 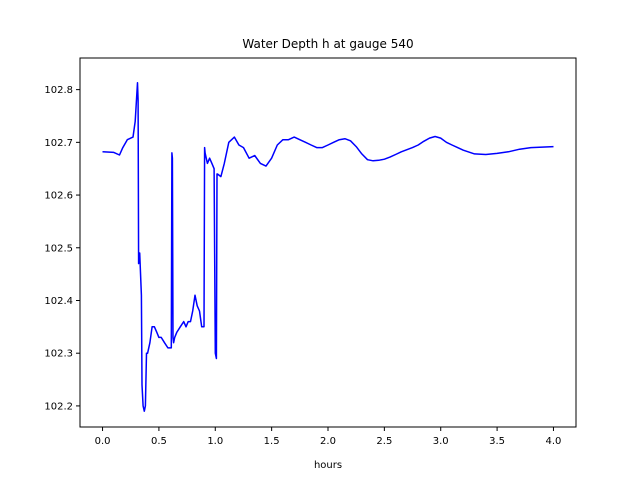 I want to click on chart-title: Water Depth h at gauge 540, so click(x=327, y=44).